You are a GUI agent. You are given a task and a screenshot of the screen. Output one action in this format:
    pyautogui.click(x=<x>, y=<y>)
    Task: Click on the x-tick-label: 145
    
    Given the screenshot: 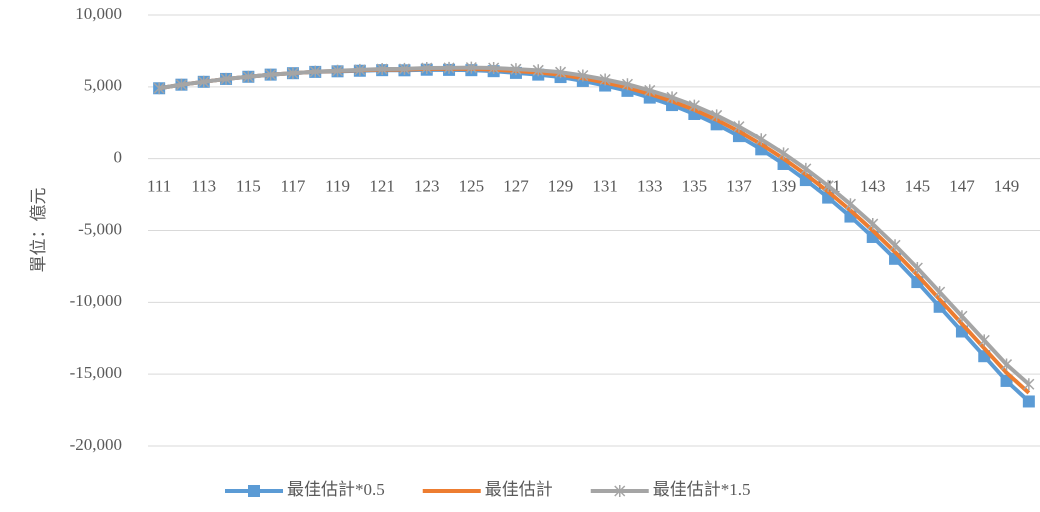 What is the action you would take?
    pyautogui.click(x=918, y=186)
    